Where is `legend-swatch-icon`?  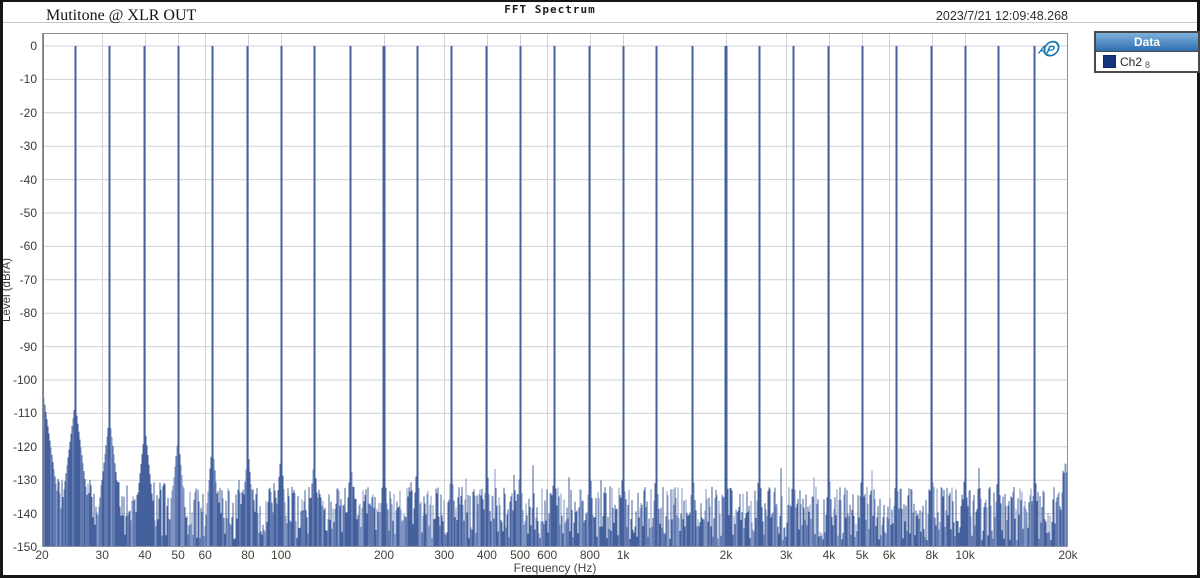
legend-swatch-icon is located at coordinates (1109, 61).